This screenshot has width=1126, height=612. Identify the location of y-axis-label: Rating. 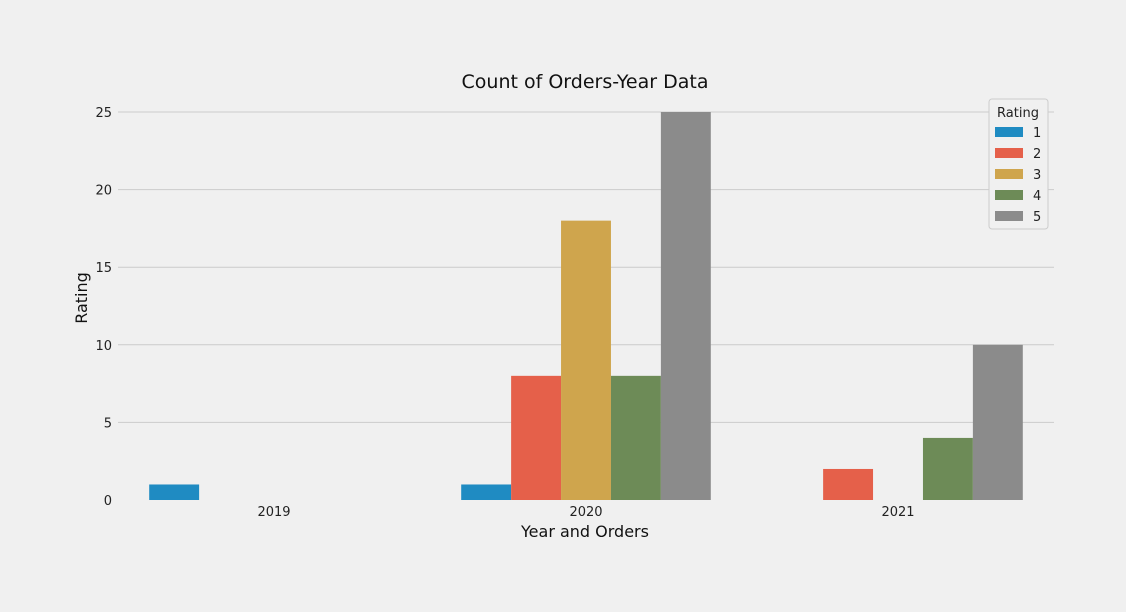
(81, 298).